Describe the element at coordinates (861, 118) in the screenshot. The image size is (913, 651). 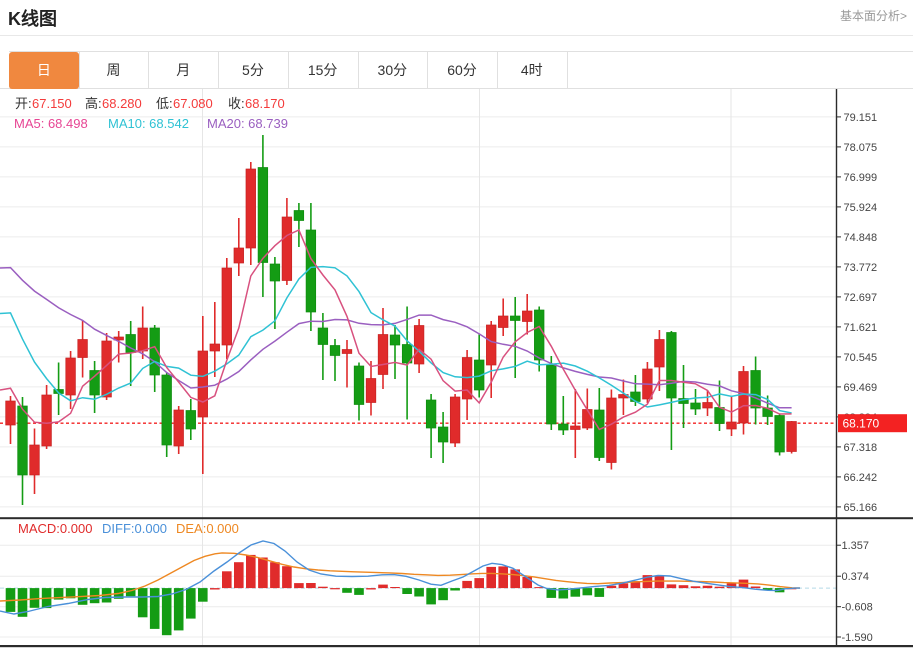
I see `svg-text: 79.151` at that location.